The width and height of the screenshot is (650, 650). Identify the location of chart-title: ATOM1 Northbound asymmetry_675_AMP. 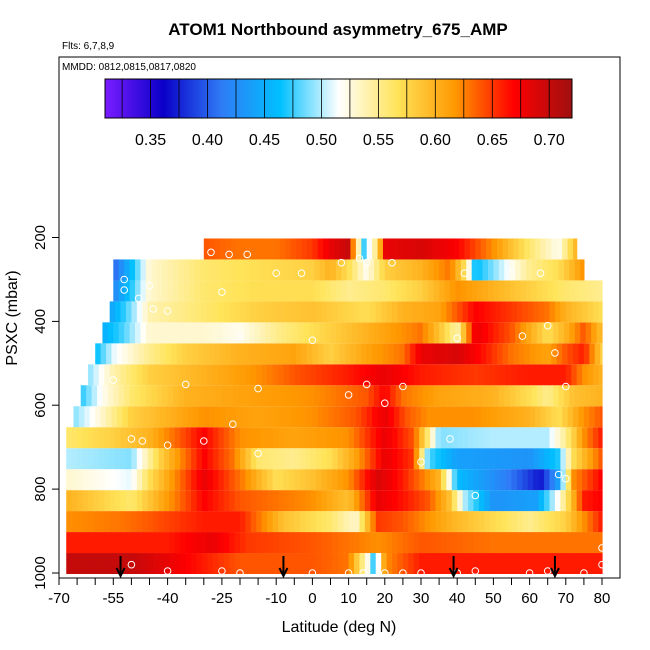
(337, 29).